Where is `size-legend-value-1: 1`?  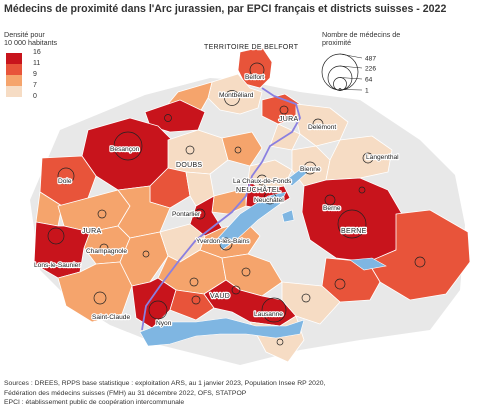
size-legend-value-1: 1 is located at coordinates (367, 91).